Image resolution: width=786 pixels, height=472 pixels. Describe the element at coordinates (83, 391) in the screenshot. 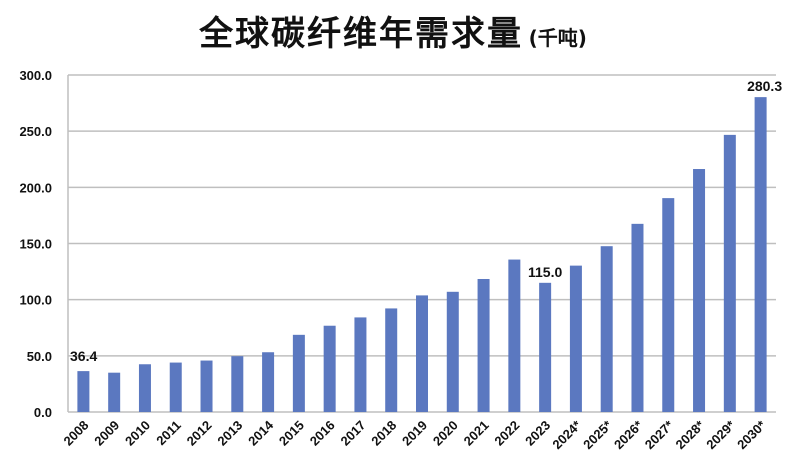

I see `bar-2008` at that location.